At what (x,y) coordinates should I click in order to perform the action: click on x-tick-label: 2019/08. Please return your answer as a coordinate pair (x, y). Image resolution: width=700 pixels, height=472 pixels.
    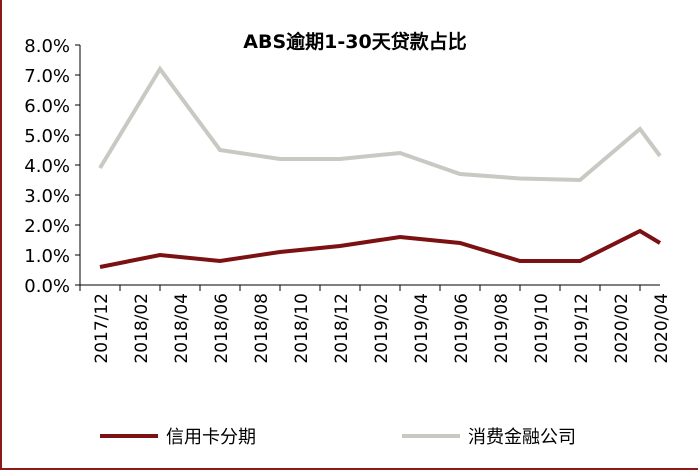
    Looking at the image, I should click on (502, 328).